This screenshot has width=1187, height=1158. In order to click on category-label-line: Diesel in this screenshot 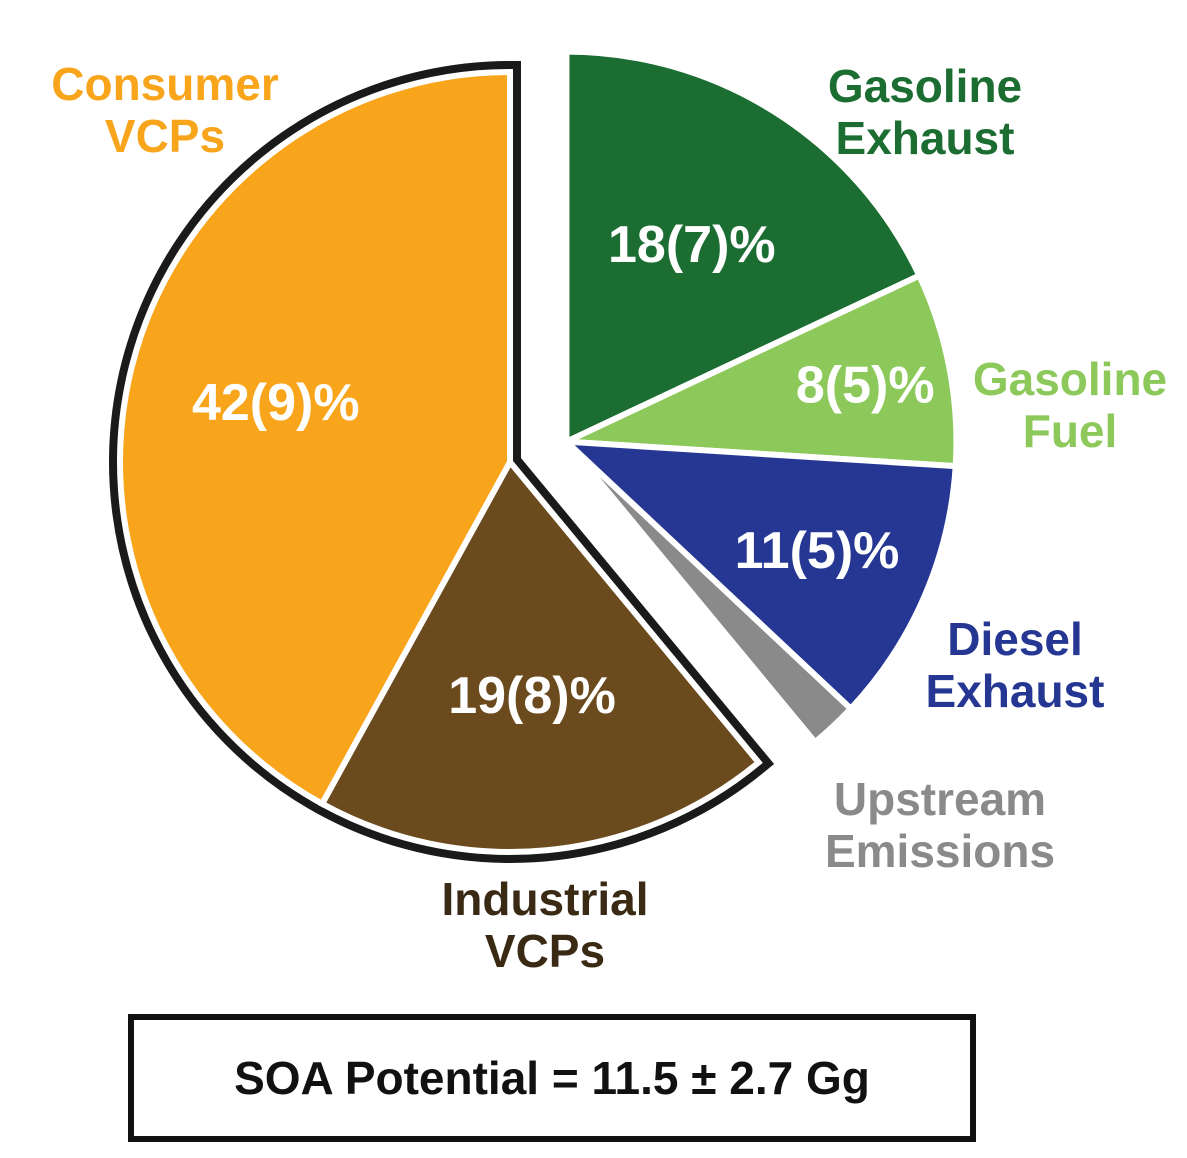, I will do `click(1015, 639)`.